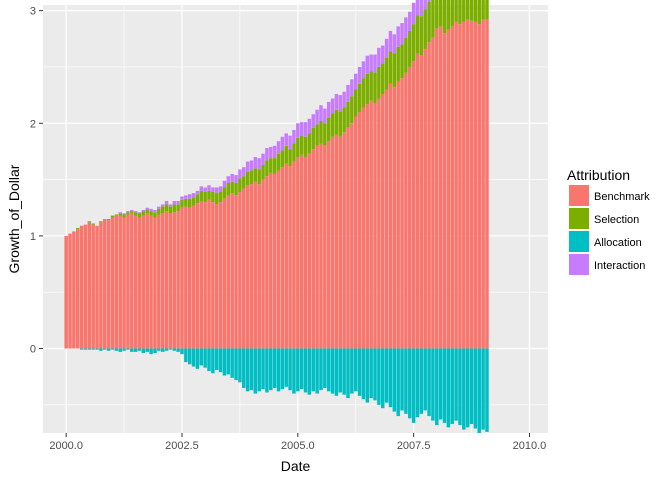  I want to click on legend-label-selection: Selection, so click(616, 220).